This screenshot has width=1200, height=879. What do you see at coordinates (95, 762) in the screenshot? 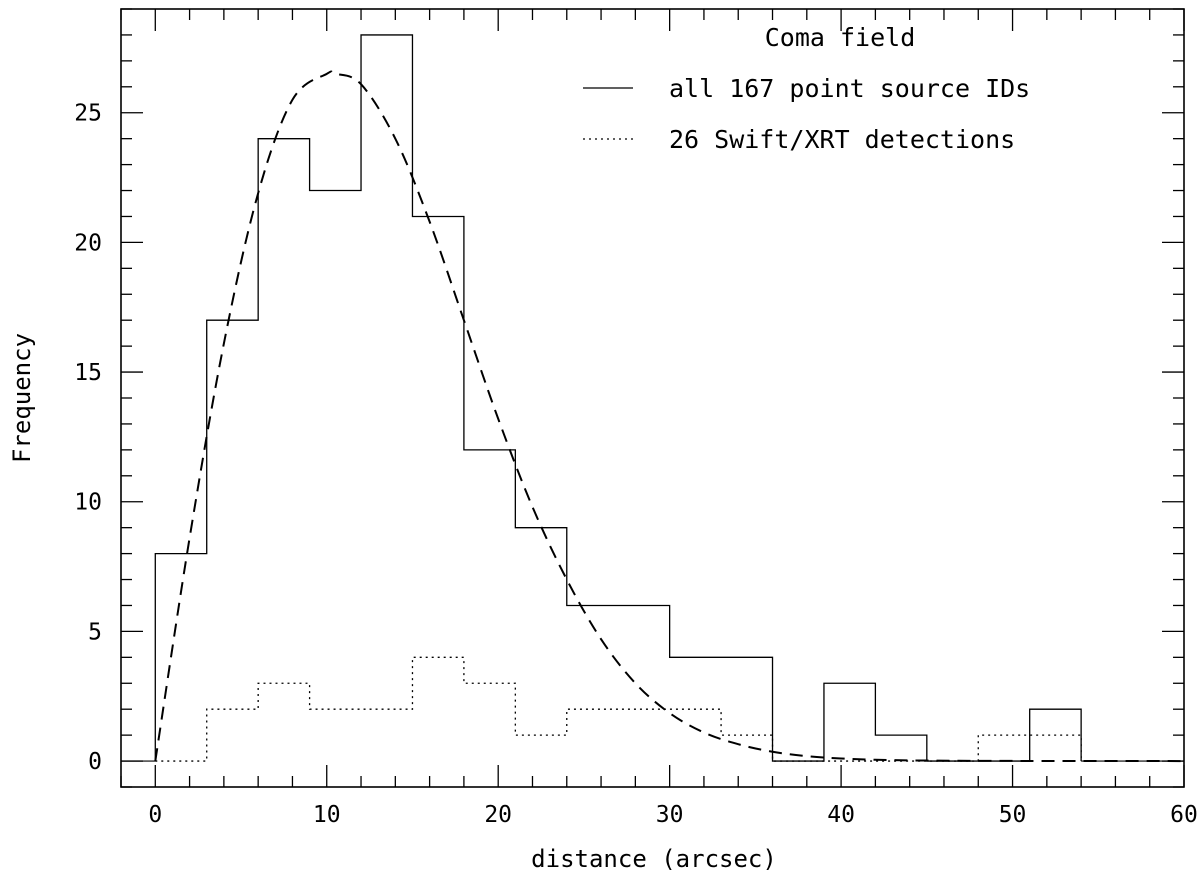
I see `y-tick-label: 0` at bounding box center [95, 762].